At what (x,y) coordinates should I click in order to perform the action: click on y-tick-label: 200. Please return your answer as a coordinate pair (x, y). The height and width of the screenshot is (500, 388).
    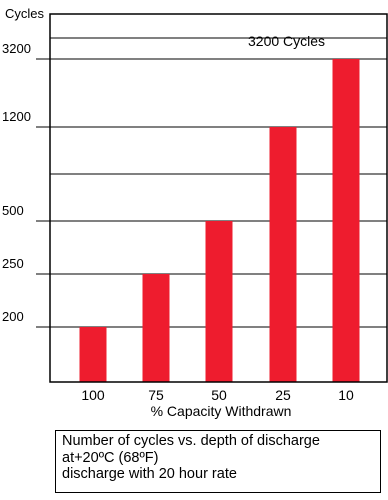
    Looking at the image, I should click on (13, 316).